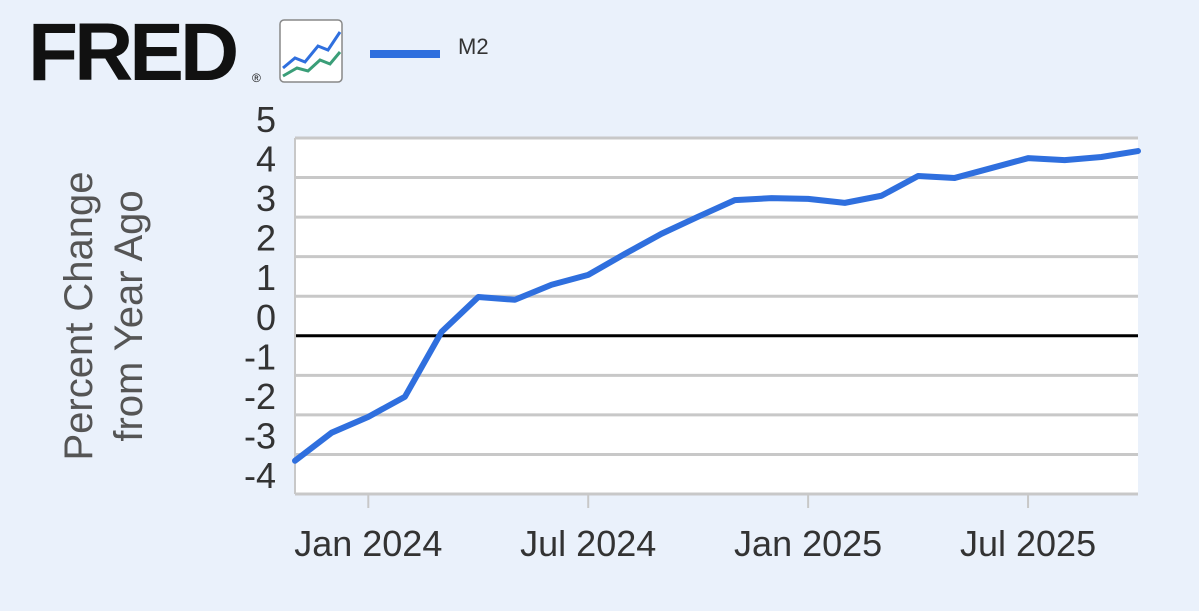 The height and width of the screenshot is (611, 1199). I want to click on y-tick-label: -3, so click(260, 435).